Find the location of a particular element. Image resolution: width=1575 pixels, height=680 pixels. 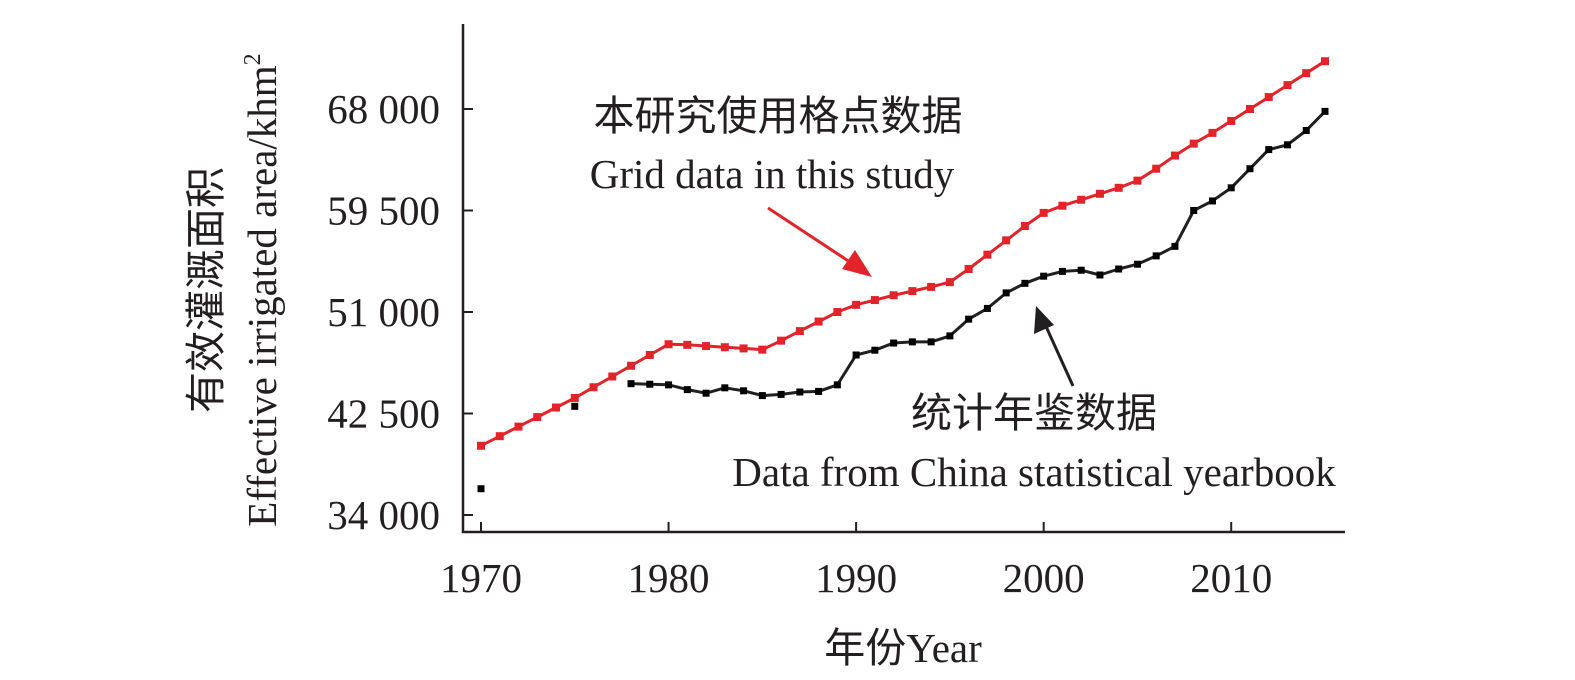

yearbook-annotation-en: Data from China statistical yearbook is located at coordinates (1034, 472).